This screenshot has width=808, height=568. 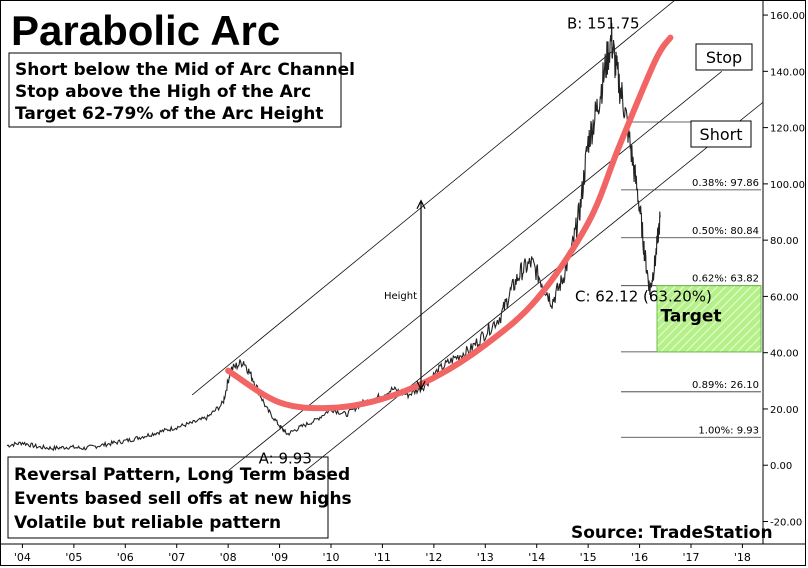 What do you see at coordinates (725, 385) in the screenshot?
I see `fib-level-label-5: 0.89%: 26.10` at bounding box center [725, 385].